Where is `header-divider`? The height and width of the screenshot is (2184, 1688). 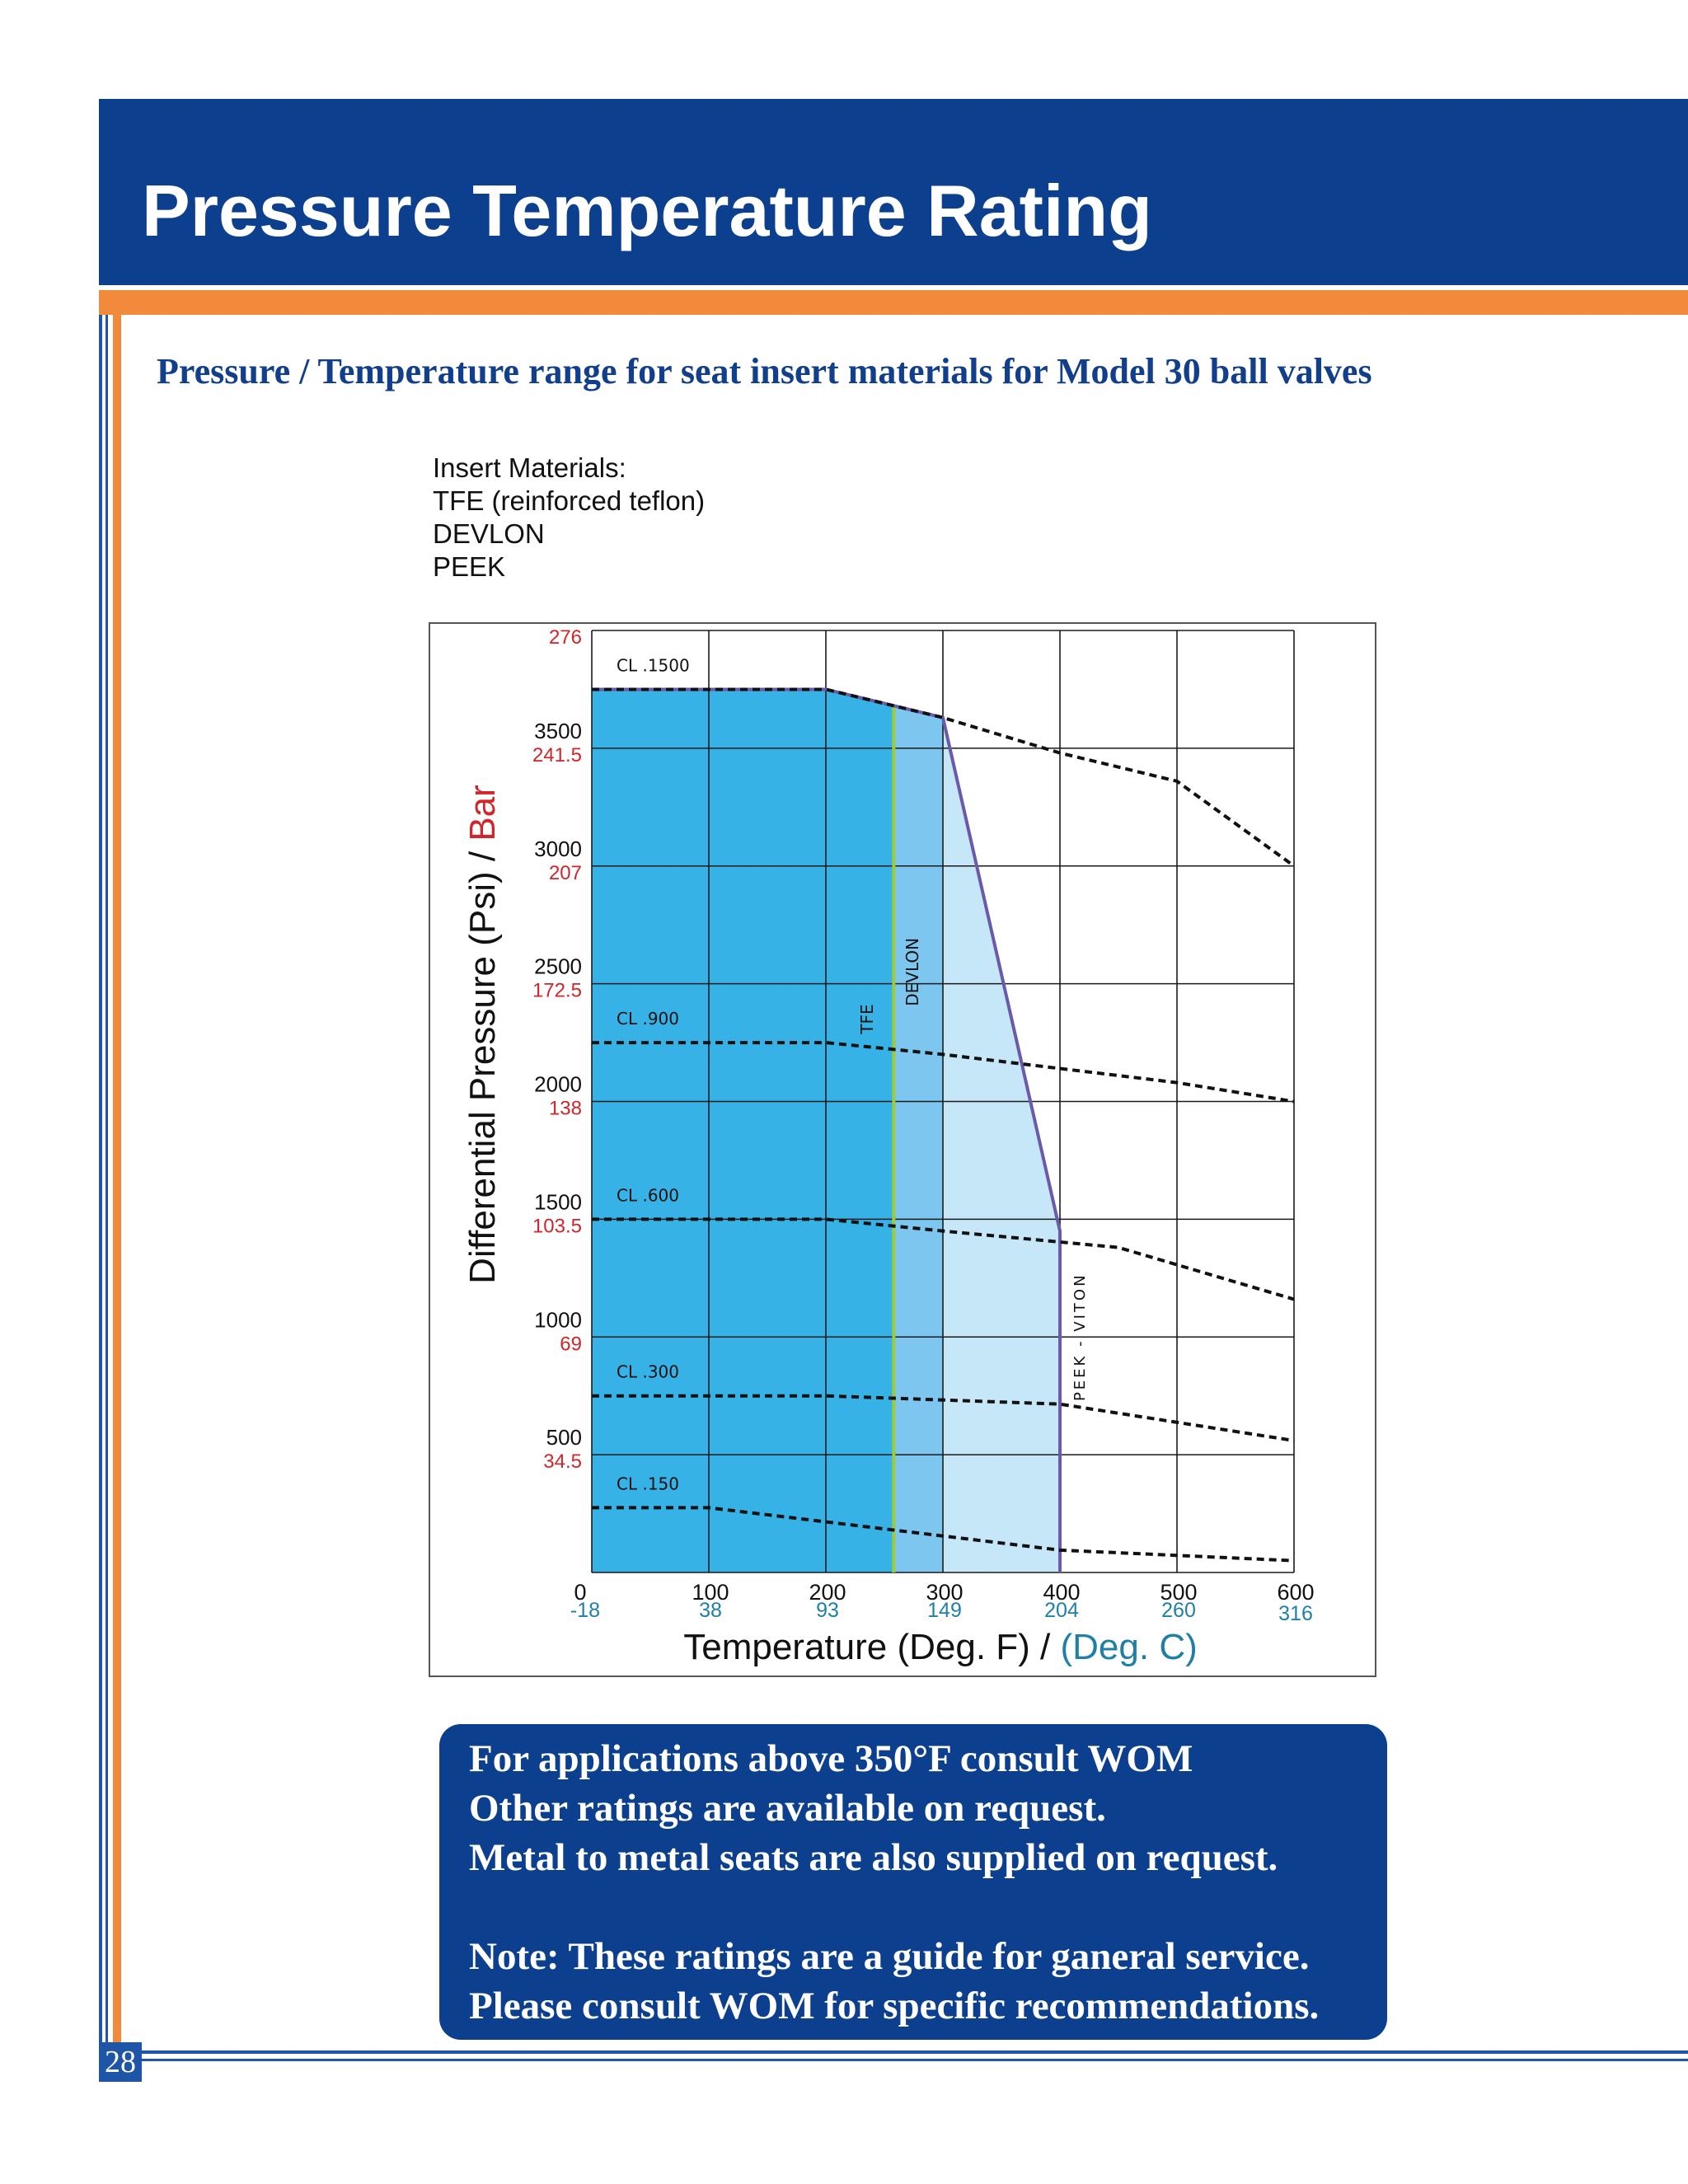 header-divider is located at coordinates (893, 287).